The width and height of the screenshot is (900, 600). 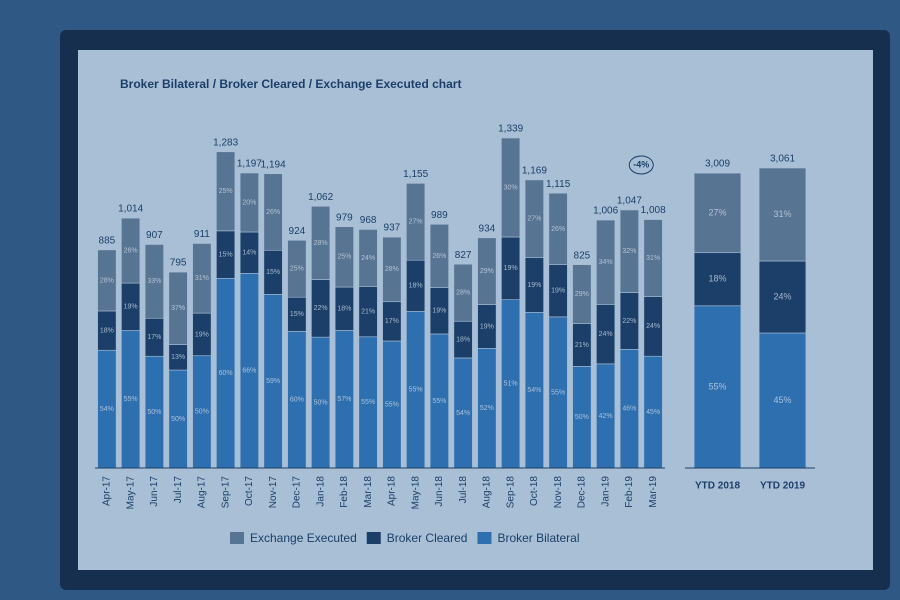 I want to click on data-label: 42%, so click(x=606, y=416).